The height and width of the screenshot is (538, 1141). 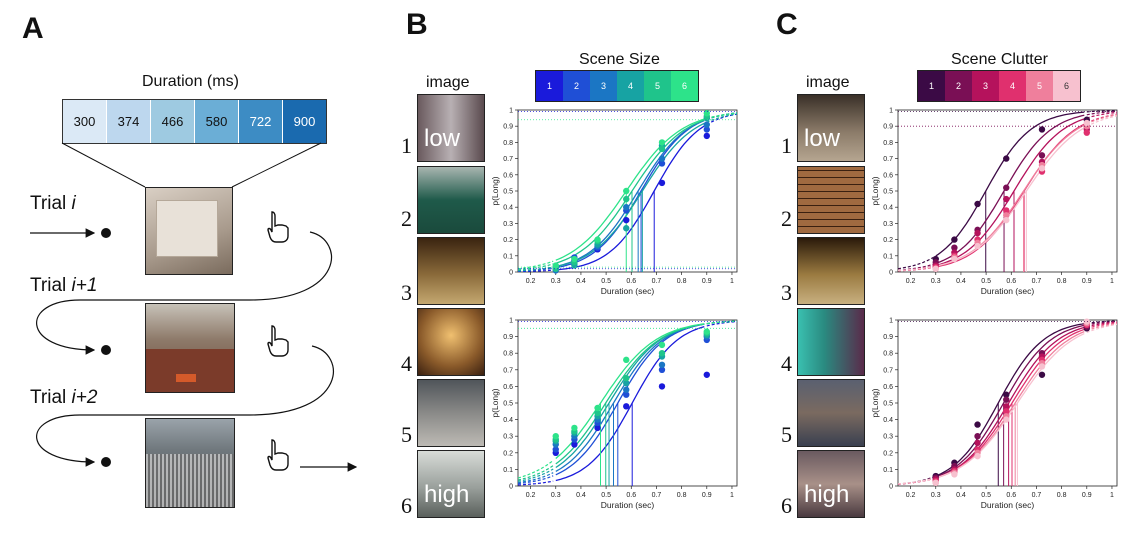 I want to click on legend-b: 1 2 3 4 5 6, so click(x=617, y=86).